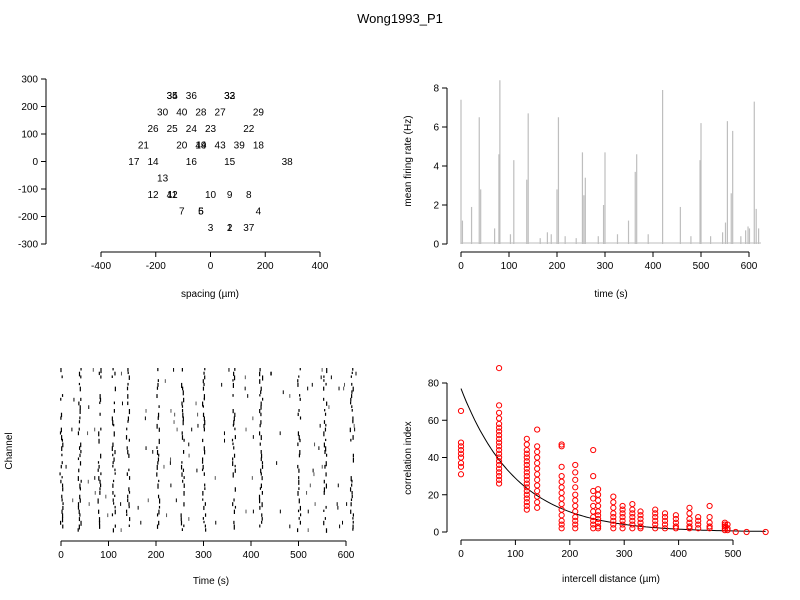 The height and width of the screenshot is (600, 800). I want to click on firing-rate-y-axis-tick-label: 6, so click(436, 128).